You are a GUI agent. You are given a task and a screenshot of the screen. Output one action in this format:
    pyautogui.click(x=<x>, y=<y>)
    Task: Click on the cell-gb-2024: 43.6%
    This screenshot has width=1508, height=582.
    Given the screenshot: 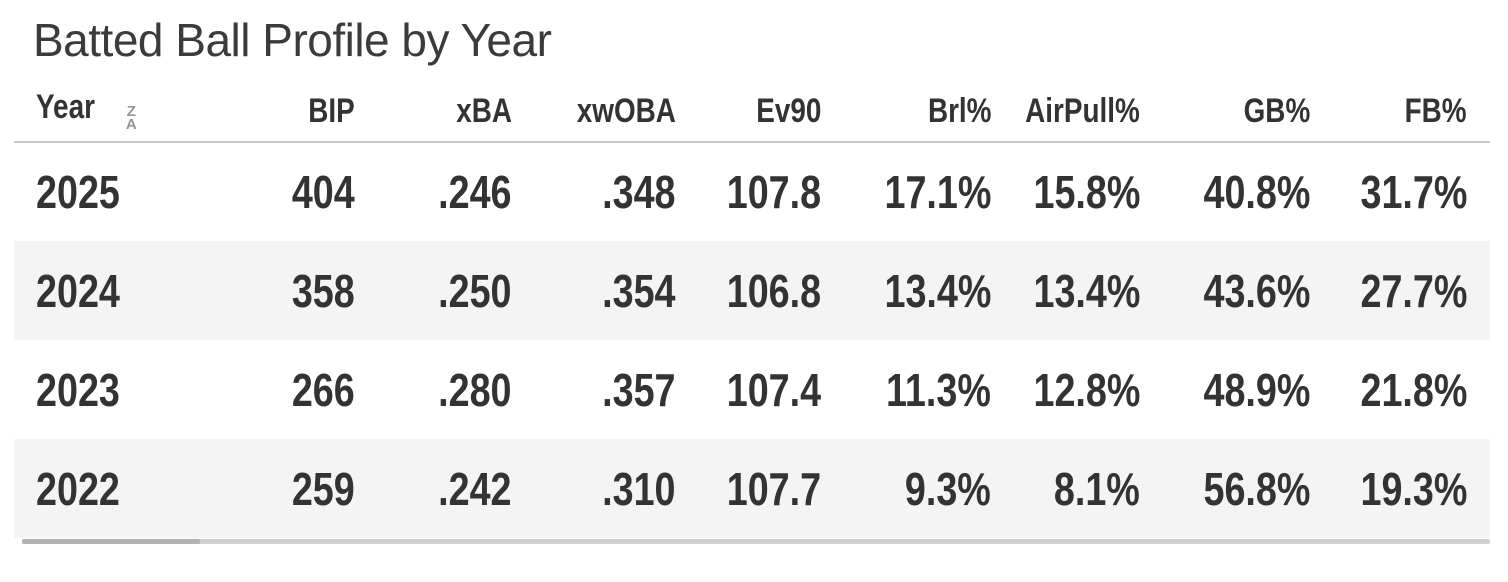 What is the action you would take?
    pyautogui.click(x=1225, y=290)
    